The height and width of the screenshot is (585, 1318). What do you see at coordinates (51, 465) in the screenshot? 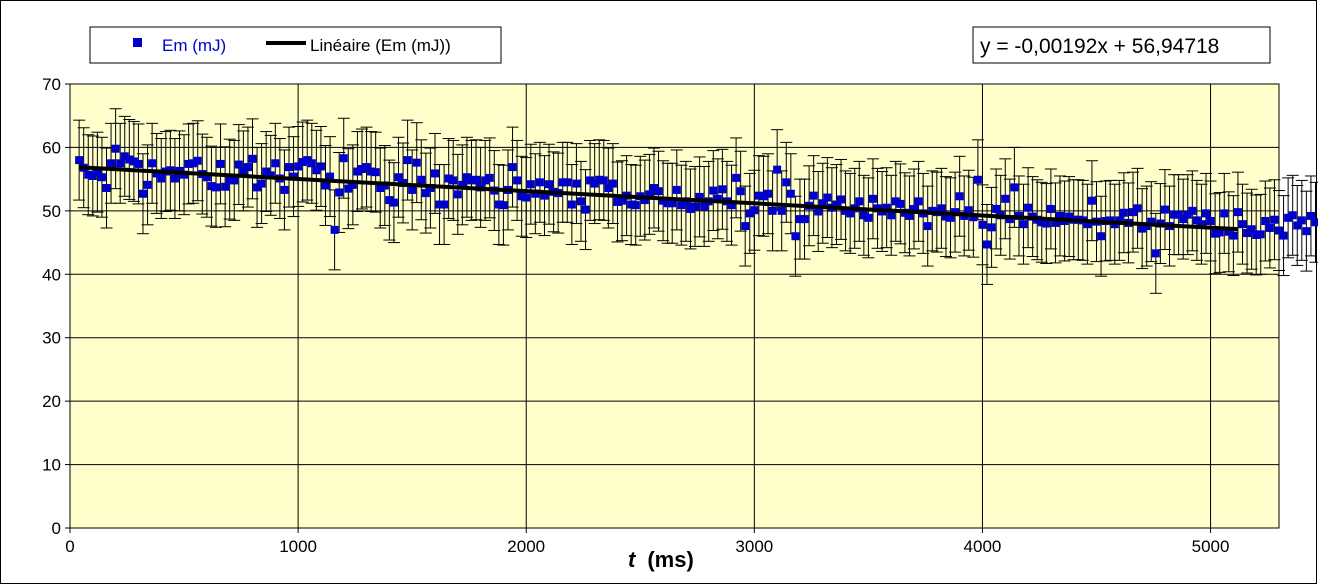
I see `tick-label-y: 10` at bounding box center [51, 465].